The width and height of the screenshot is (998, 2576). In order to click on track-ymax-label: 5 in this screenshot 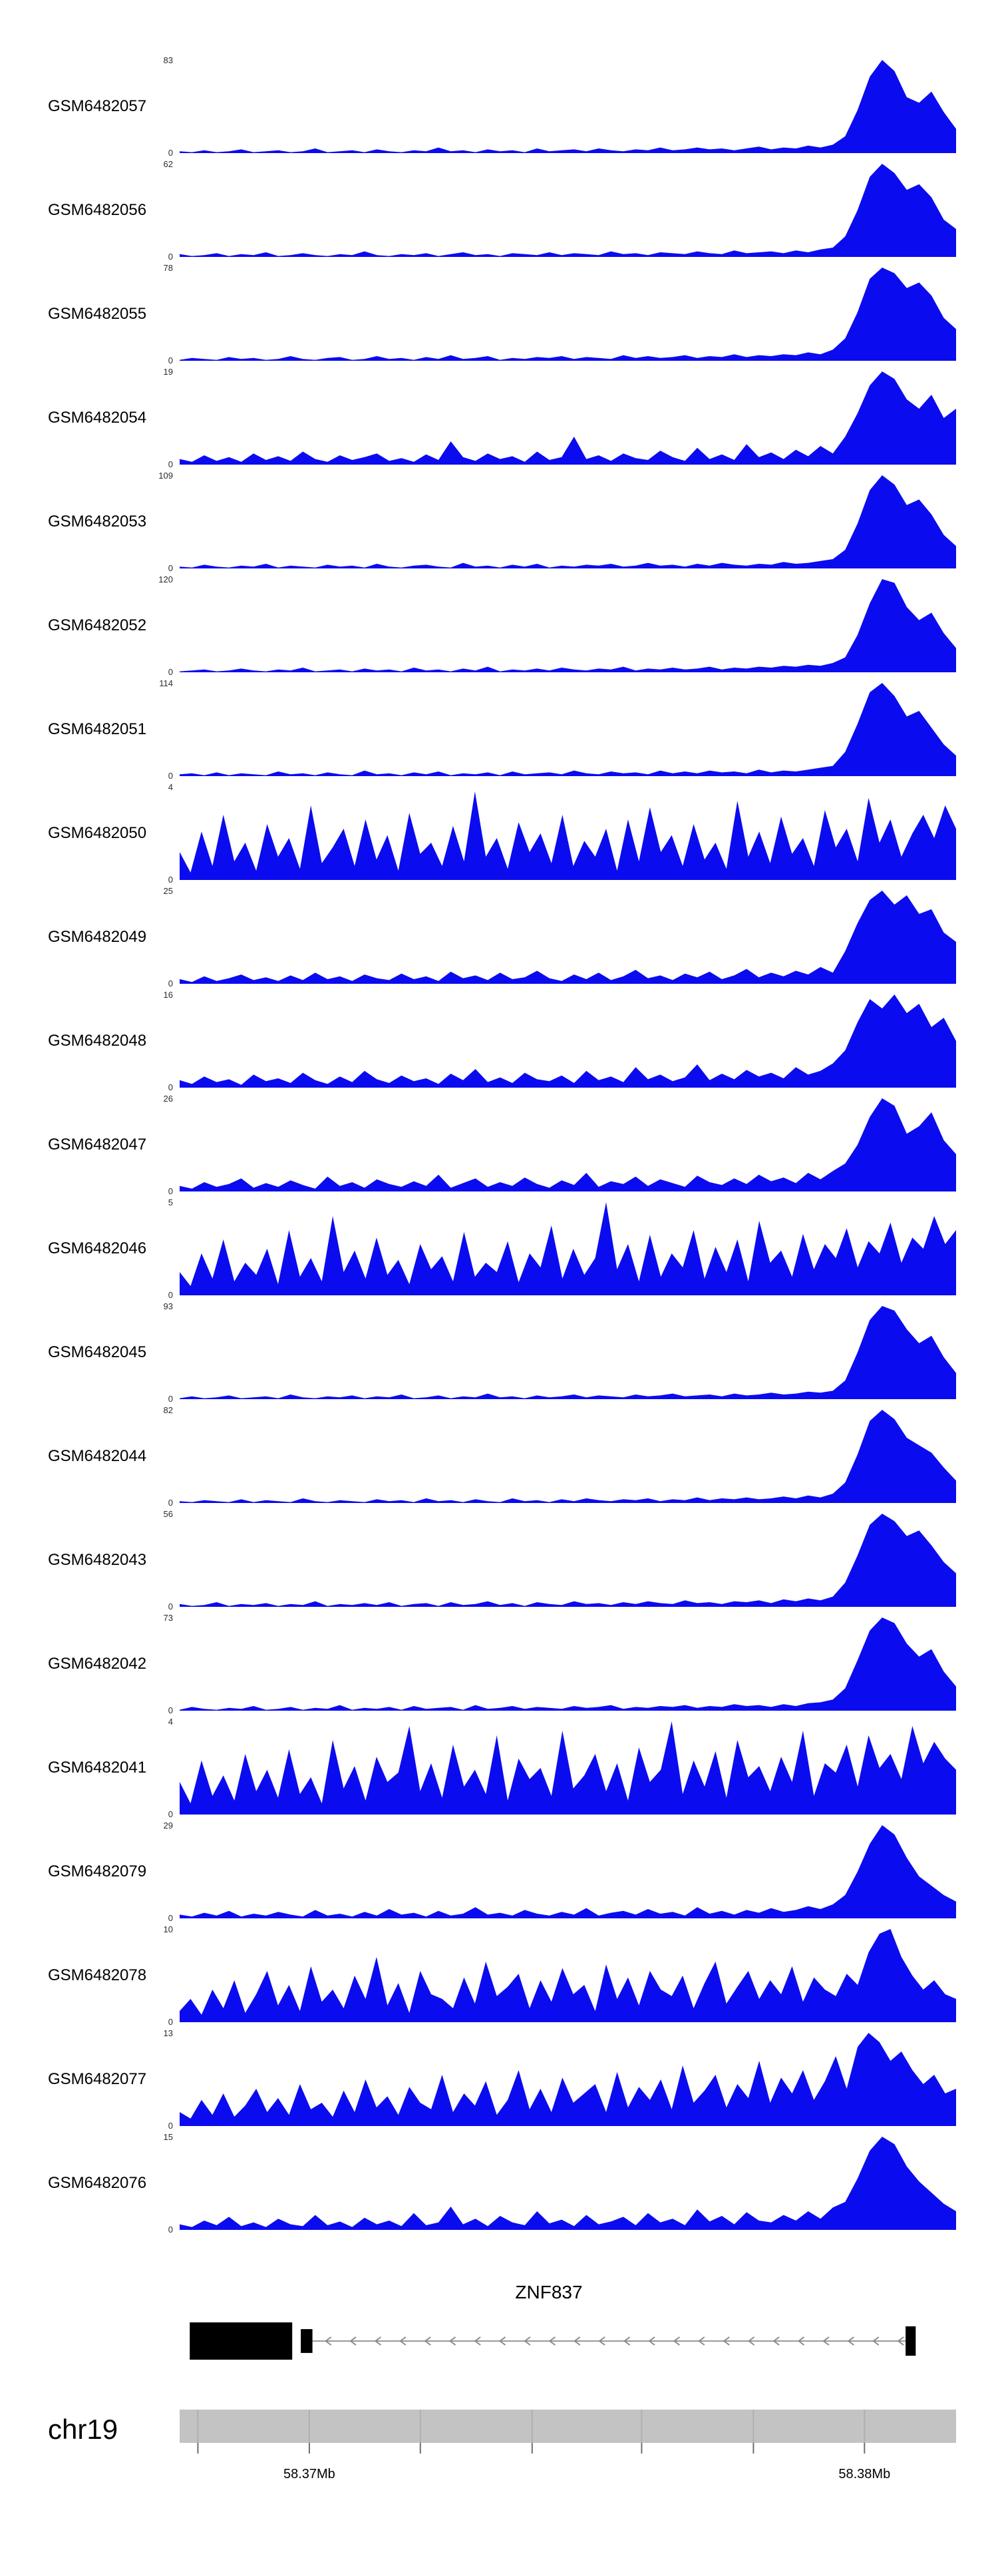, I will do `click(170, 1202)`.